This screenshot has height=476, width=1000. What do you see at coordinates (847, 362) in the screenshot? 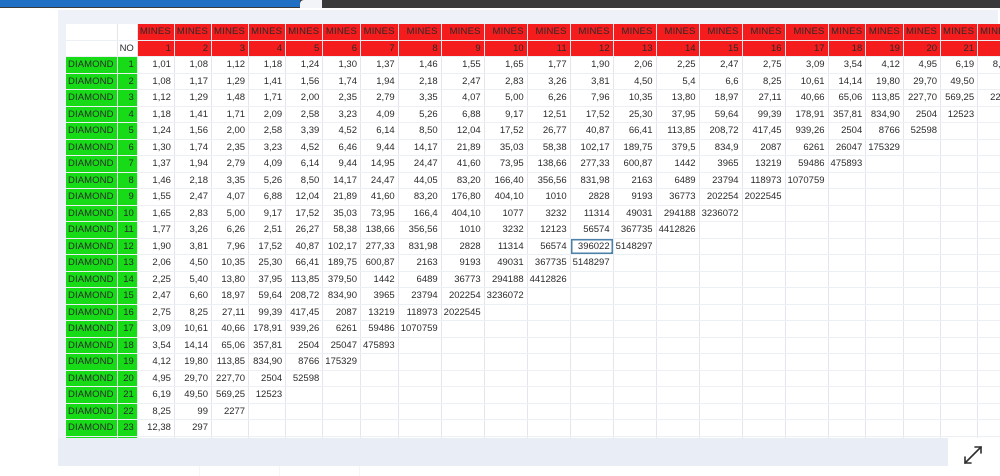
I see `cell-r19-c18` at bounding box center [847, 362].